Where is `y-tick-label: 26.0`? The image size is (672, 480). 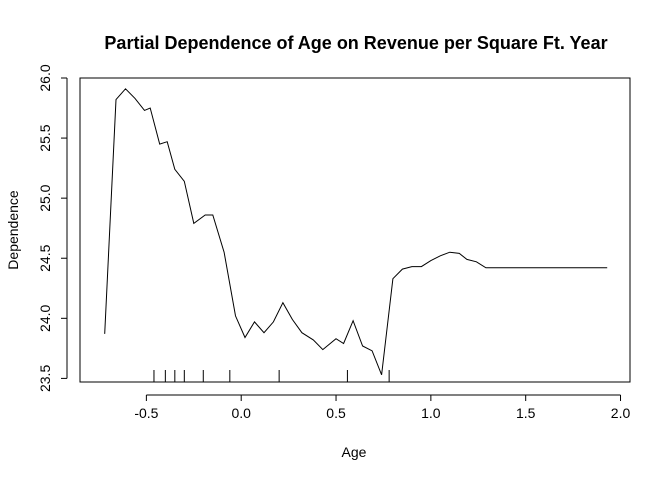 y-tick-label: 26.0 is located at coordinates (45, 77).